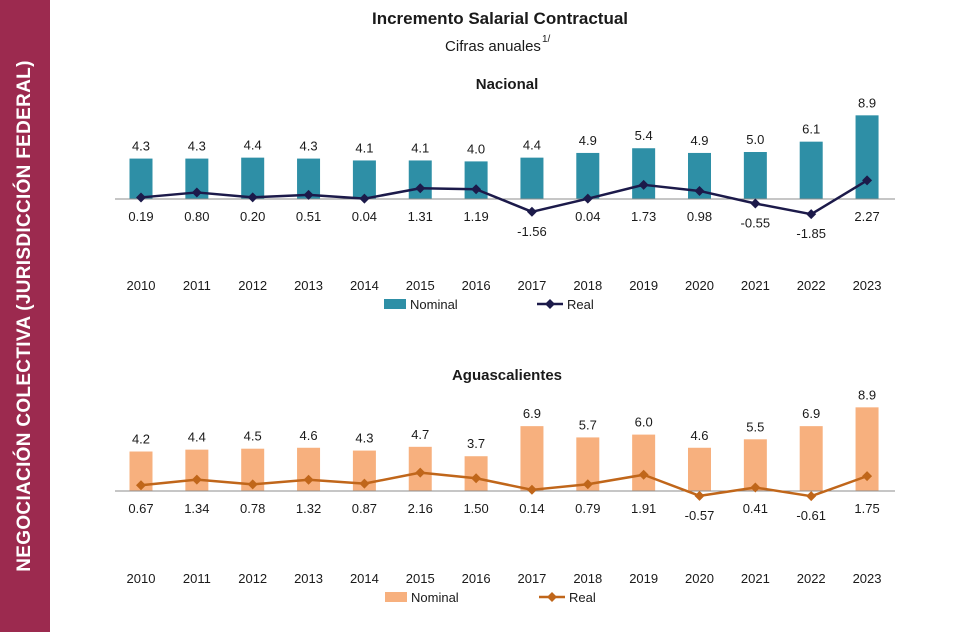 This screenshot has height=632, width=967. What do you see at coordinates (644, 422) in the screenshot?
I see `bar-label: 6.0` at bounding box center [644, 422].